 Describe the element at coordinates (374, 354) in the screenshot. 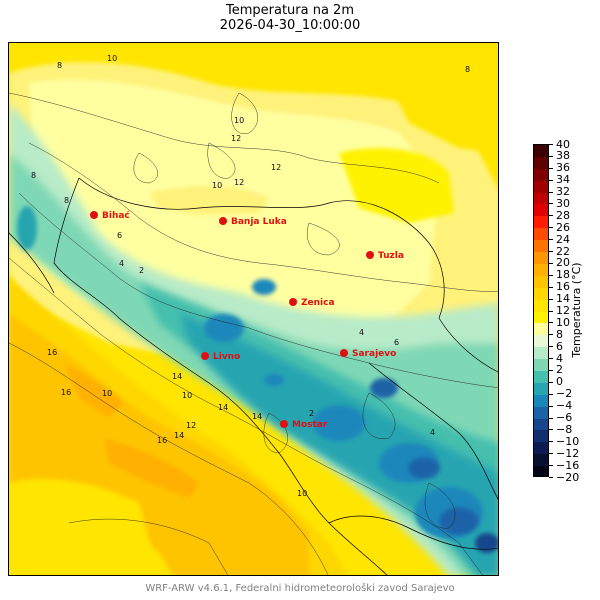

I see `city-label: Sarajevo` at that location.